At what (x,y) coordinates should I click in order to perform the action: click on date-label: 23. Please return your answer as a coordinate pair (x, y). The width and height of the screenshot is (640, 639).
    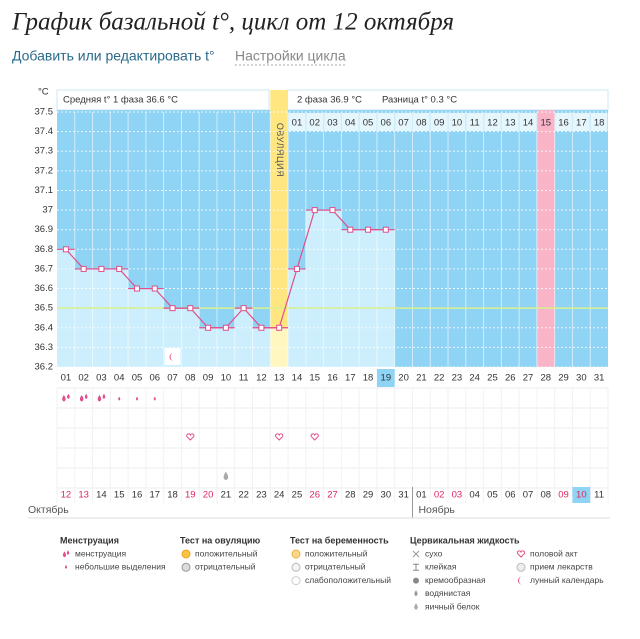
    Looking at the image, I should click on (261, 495).